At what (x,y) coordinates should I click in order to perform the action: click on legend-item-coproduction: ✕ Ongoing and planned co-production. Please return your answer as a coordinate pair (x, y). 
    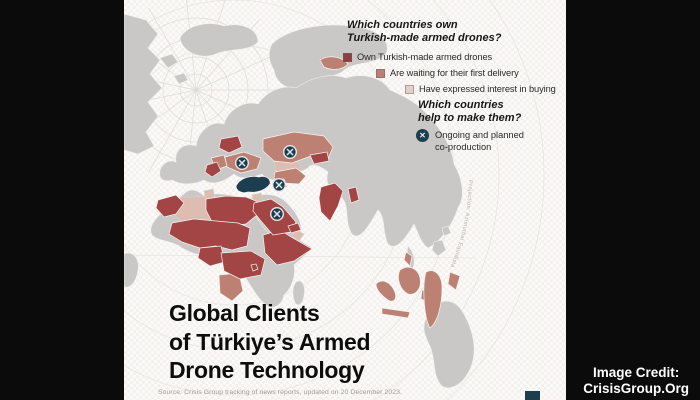
    Looking at the image, I should click on (470, 141).